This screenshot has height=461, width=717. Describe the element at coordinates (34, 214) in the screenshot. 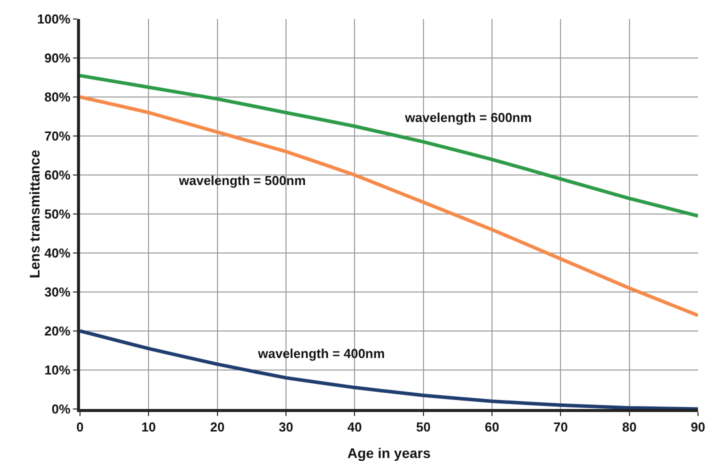

I see `y-axis-title: Lens transmittance` at that location.